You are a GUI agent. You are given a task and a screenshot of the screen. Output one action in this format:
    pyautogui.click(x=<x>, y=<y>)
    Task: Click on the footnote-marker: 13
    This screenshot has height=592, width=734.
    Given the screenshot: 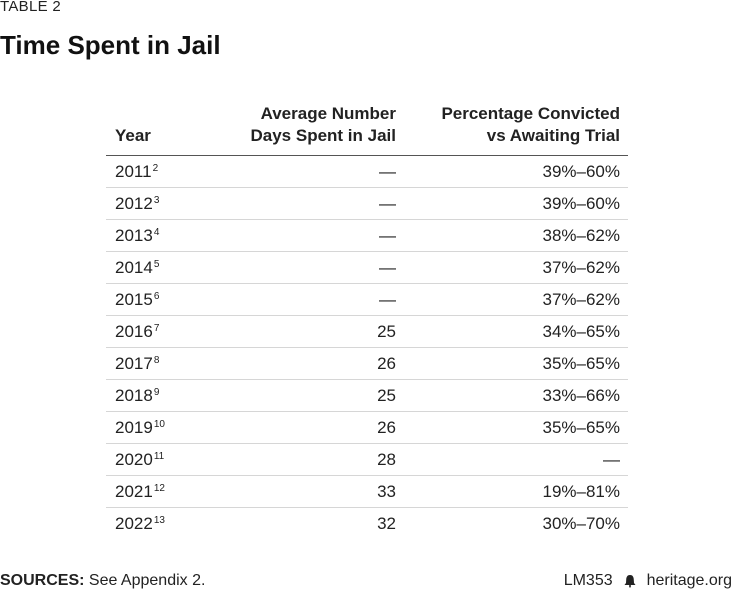 What is the action you would take?
    pyautogui.click(x=159, y=520)
    